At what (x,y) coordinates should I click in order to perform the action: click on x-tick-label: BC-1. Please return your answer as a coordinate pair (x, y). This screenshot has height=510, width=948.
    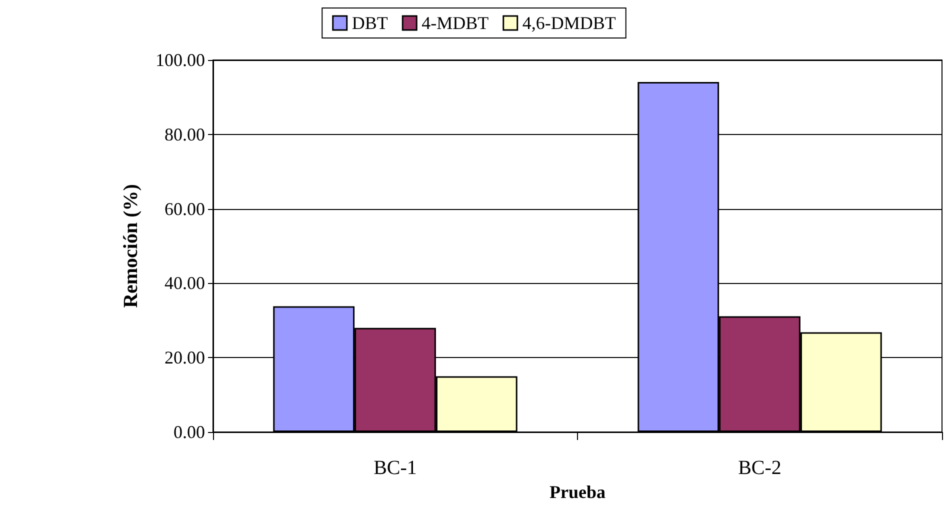
    Looking at the image, I should click on (395, 468).